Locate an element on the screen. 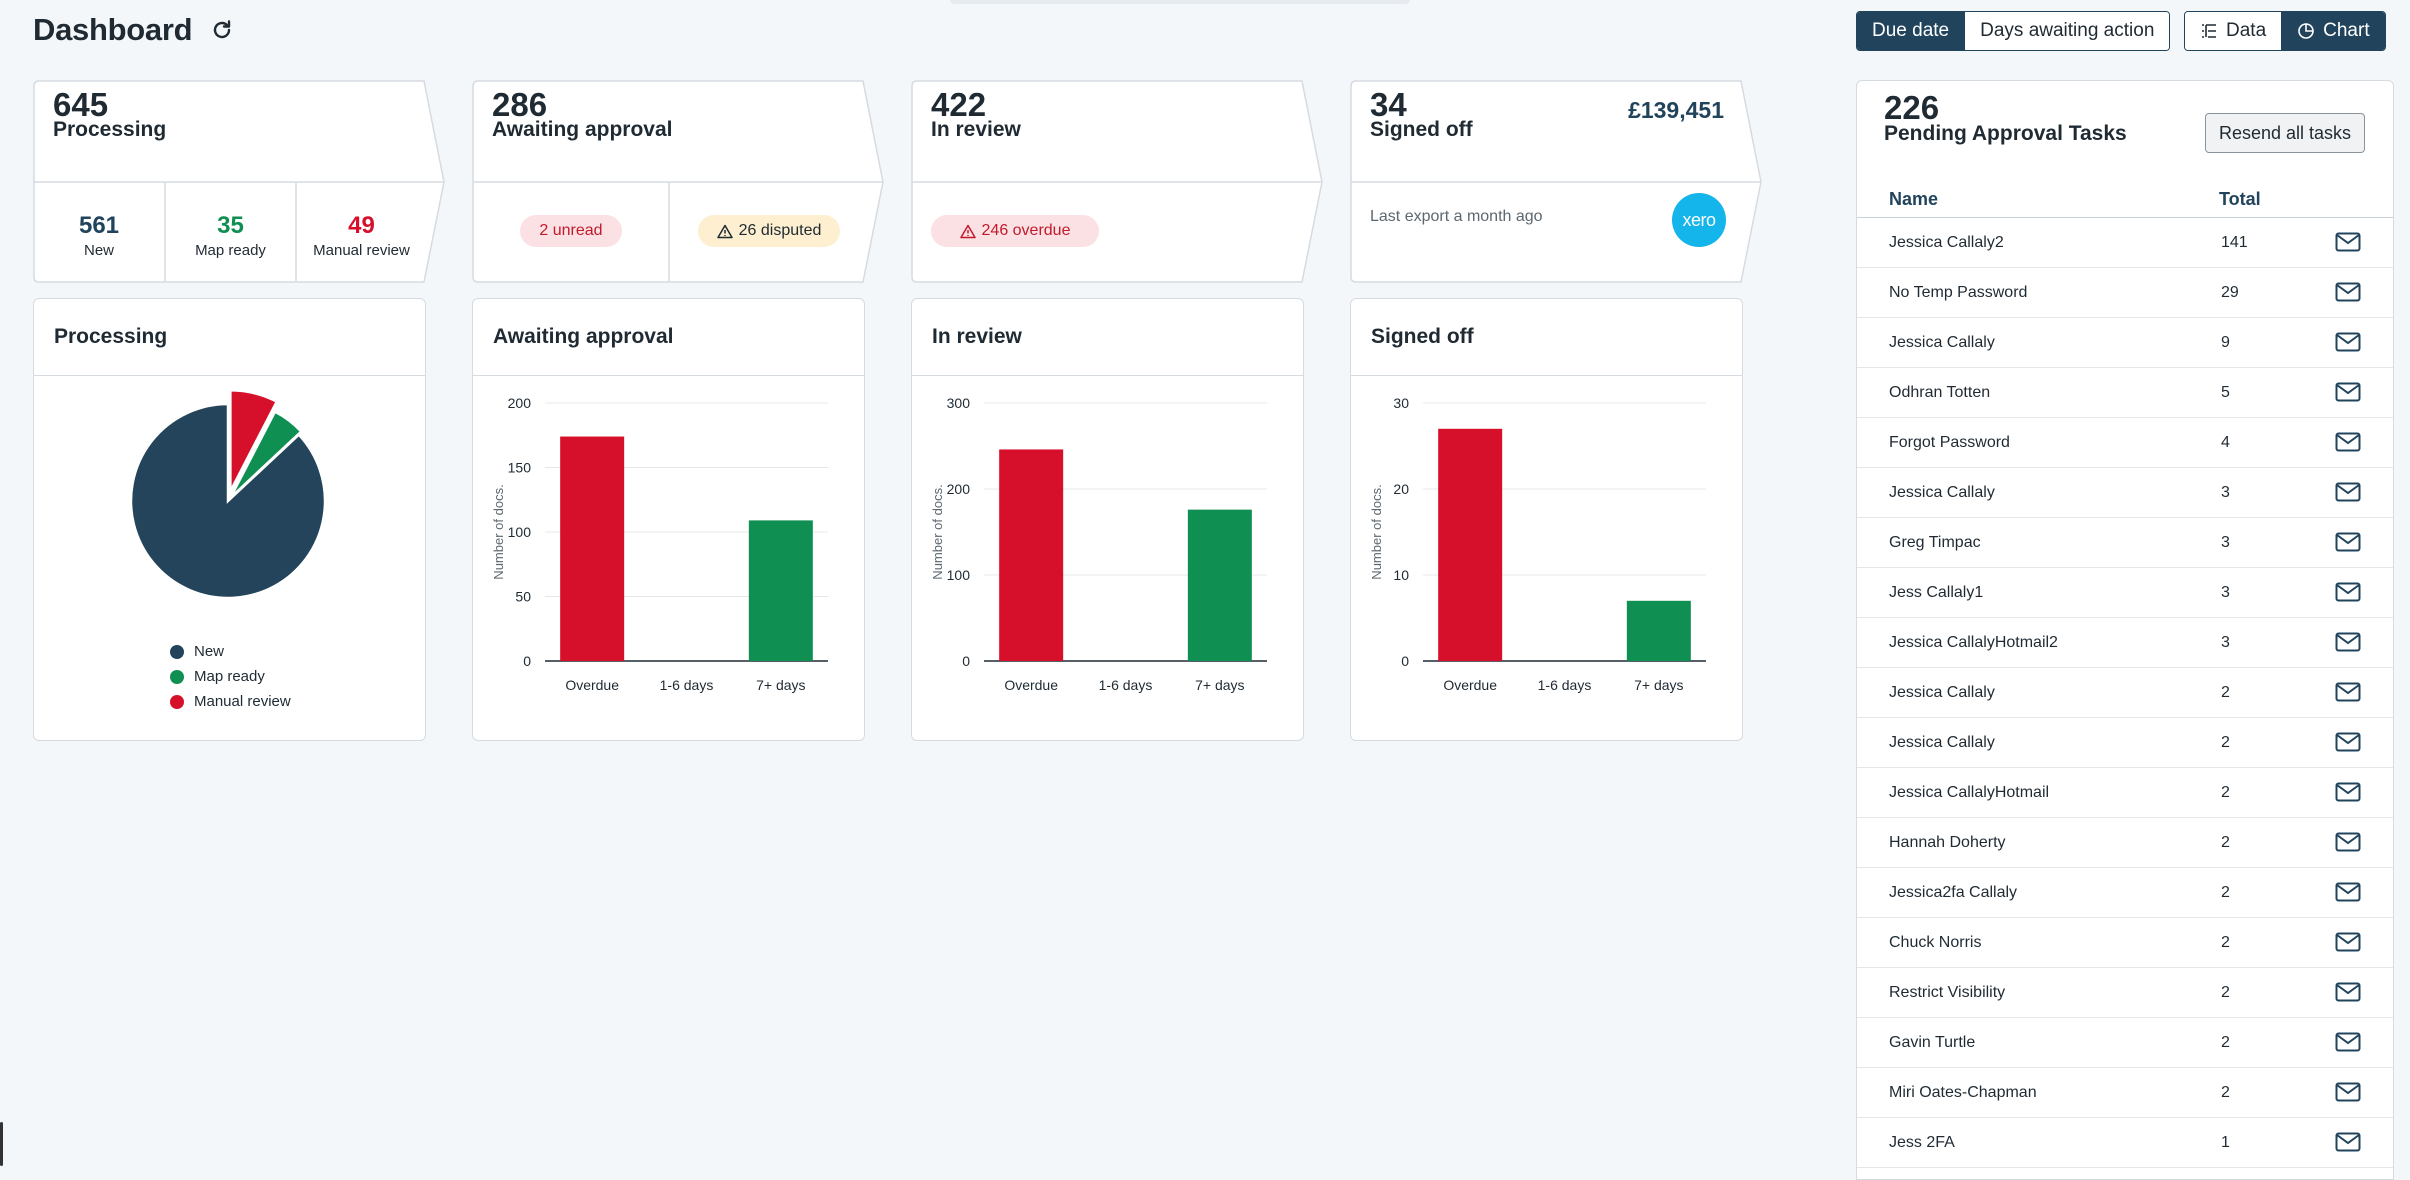 The height and width of the screenshot is (1180, 2410). table-row: Restrict Visibility 2 is located at coordinates (2125, 993).